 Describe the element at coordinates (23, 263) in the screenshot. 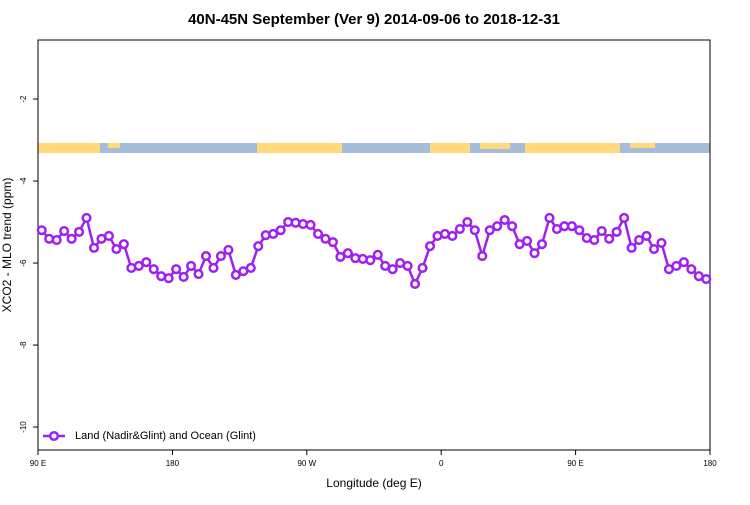

I see `y-tick-label: -6` at that location.